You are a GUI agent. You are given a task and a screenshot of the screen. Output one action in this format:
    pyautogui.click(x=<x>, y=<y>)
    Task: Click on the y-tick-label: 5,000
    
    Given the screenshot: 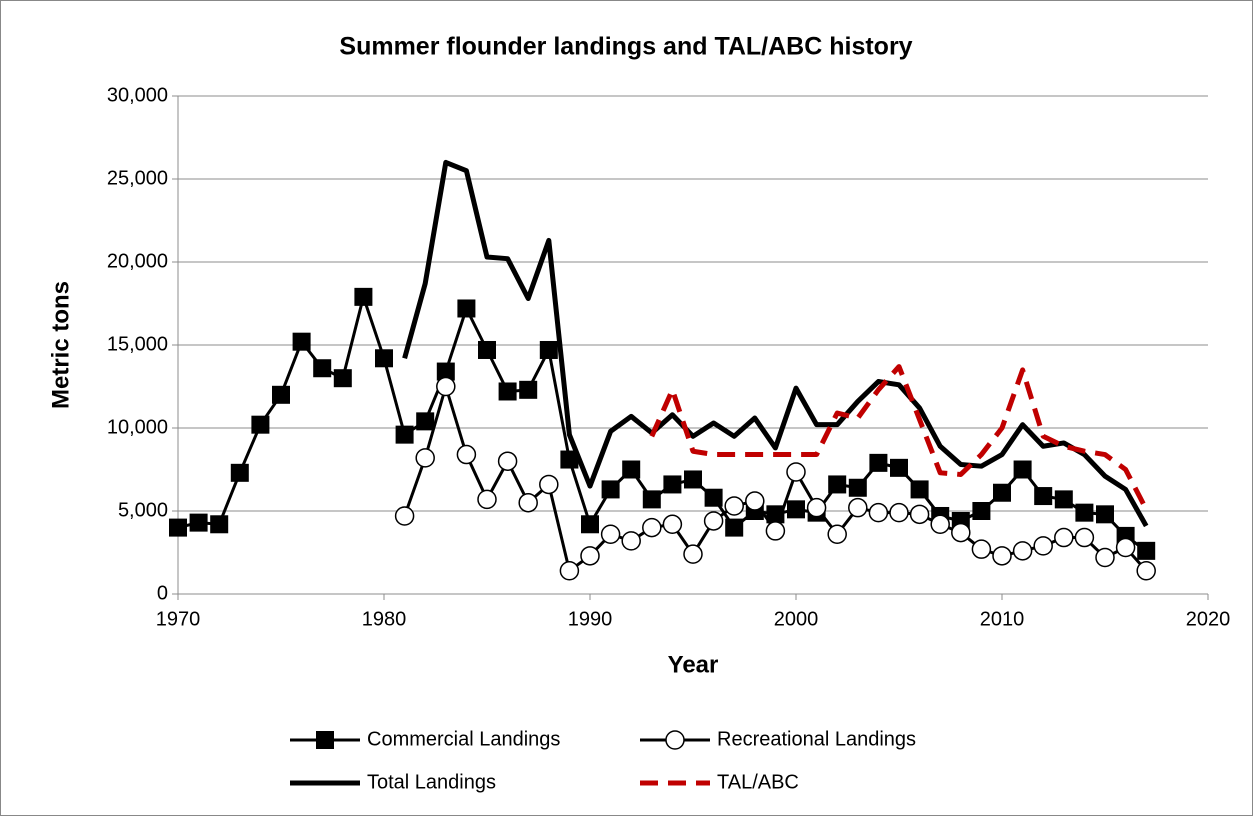 What is the action you would take?
    pyautogui.click(x=143, y=510)
    